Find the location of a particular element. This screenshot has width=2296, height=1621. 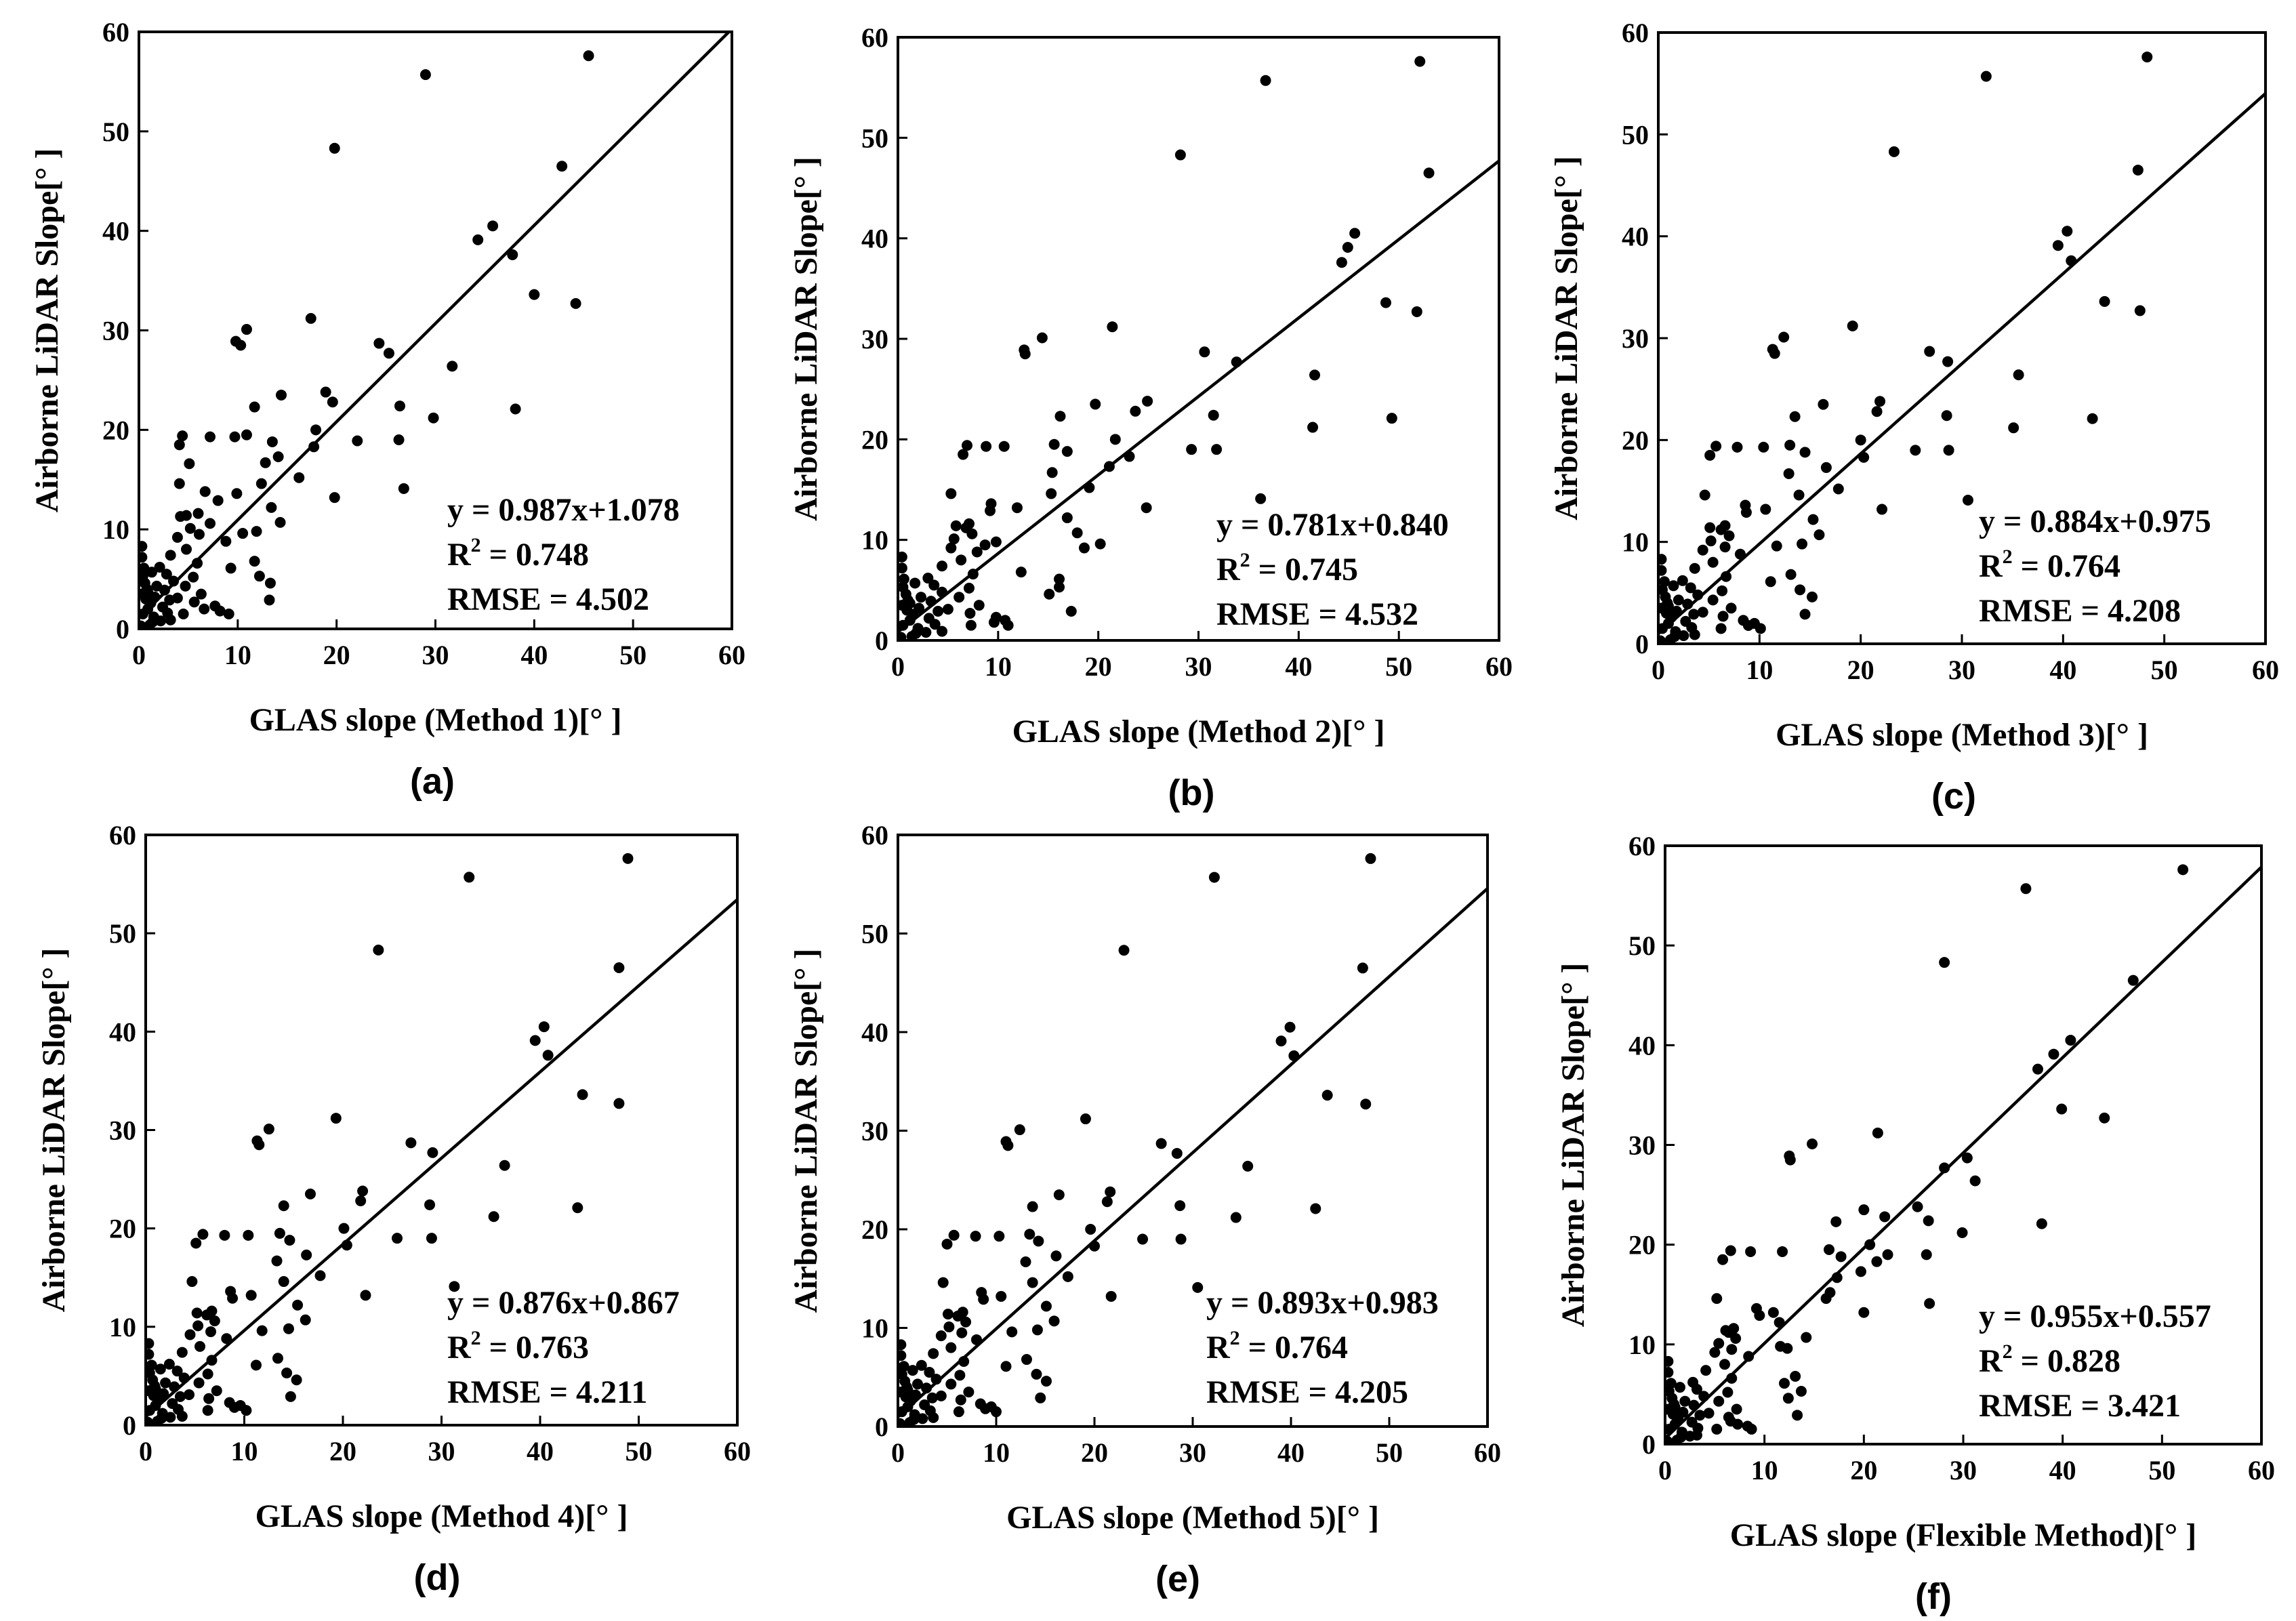

x-tick-label: 50 is located at coordinates (633, 655).